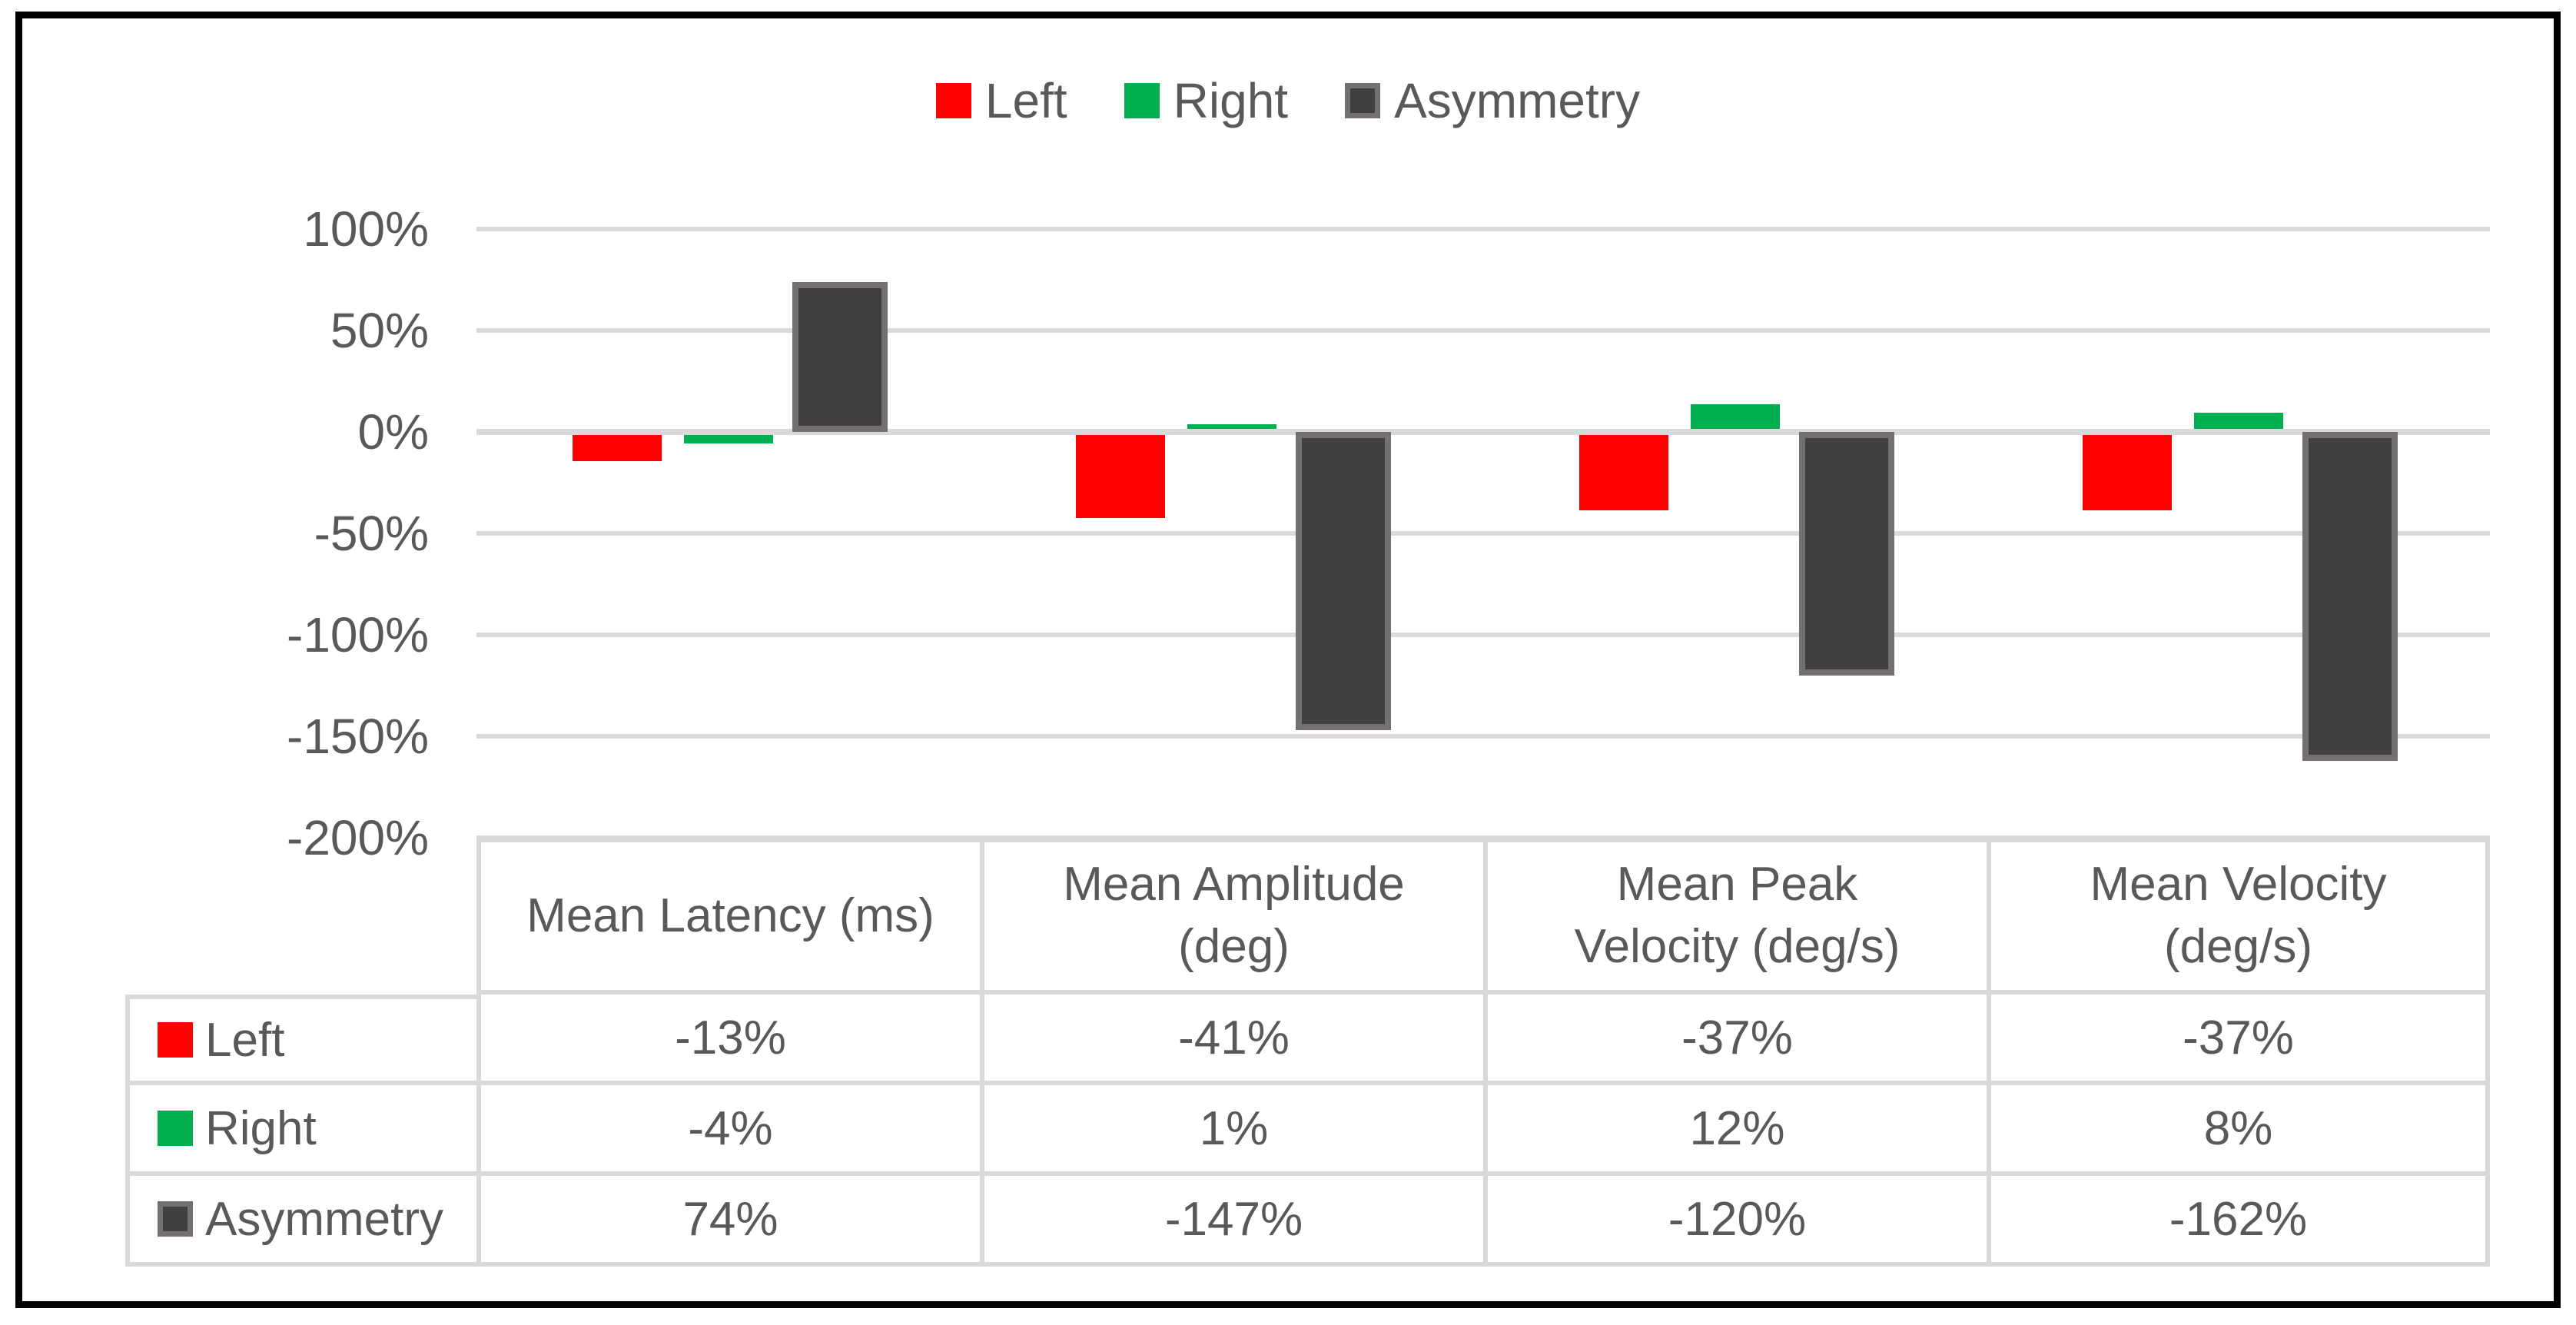  Describe the element at coordinates (2238, 1221) in the screenshot. I see `table-value-asymmetry-cat3: -162%` at that location.